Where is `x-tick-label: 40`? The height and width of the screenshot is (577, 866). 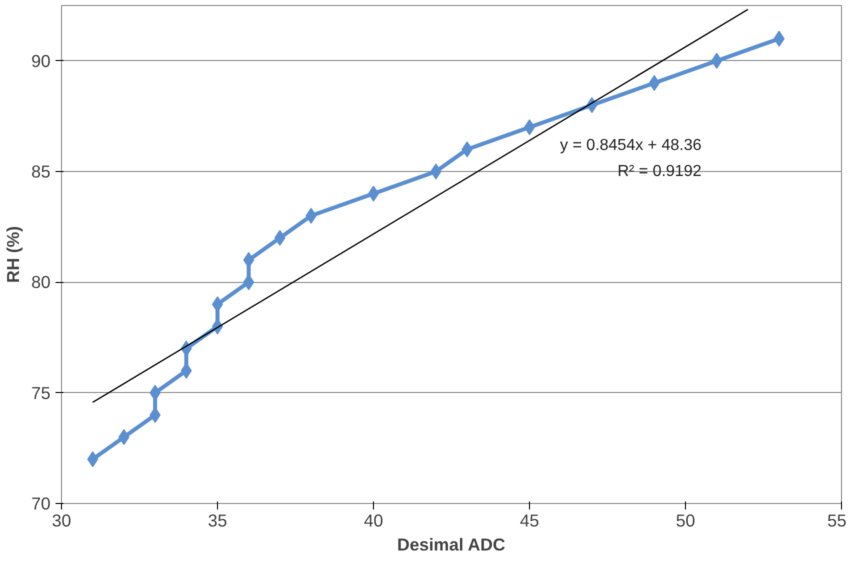 x-tick-label: 40 is located at coordinates (374, 520).